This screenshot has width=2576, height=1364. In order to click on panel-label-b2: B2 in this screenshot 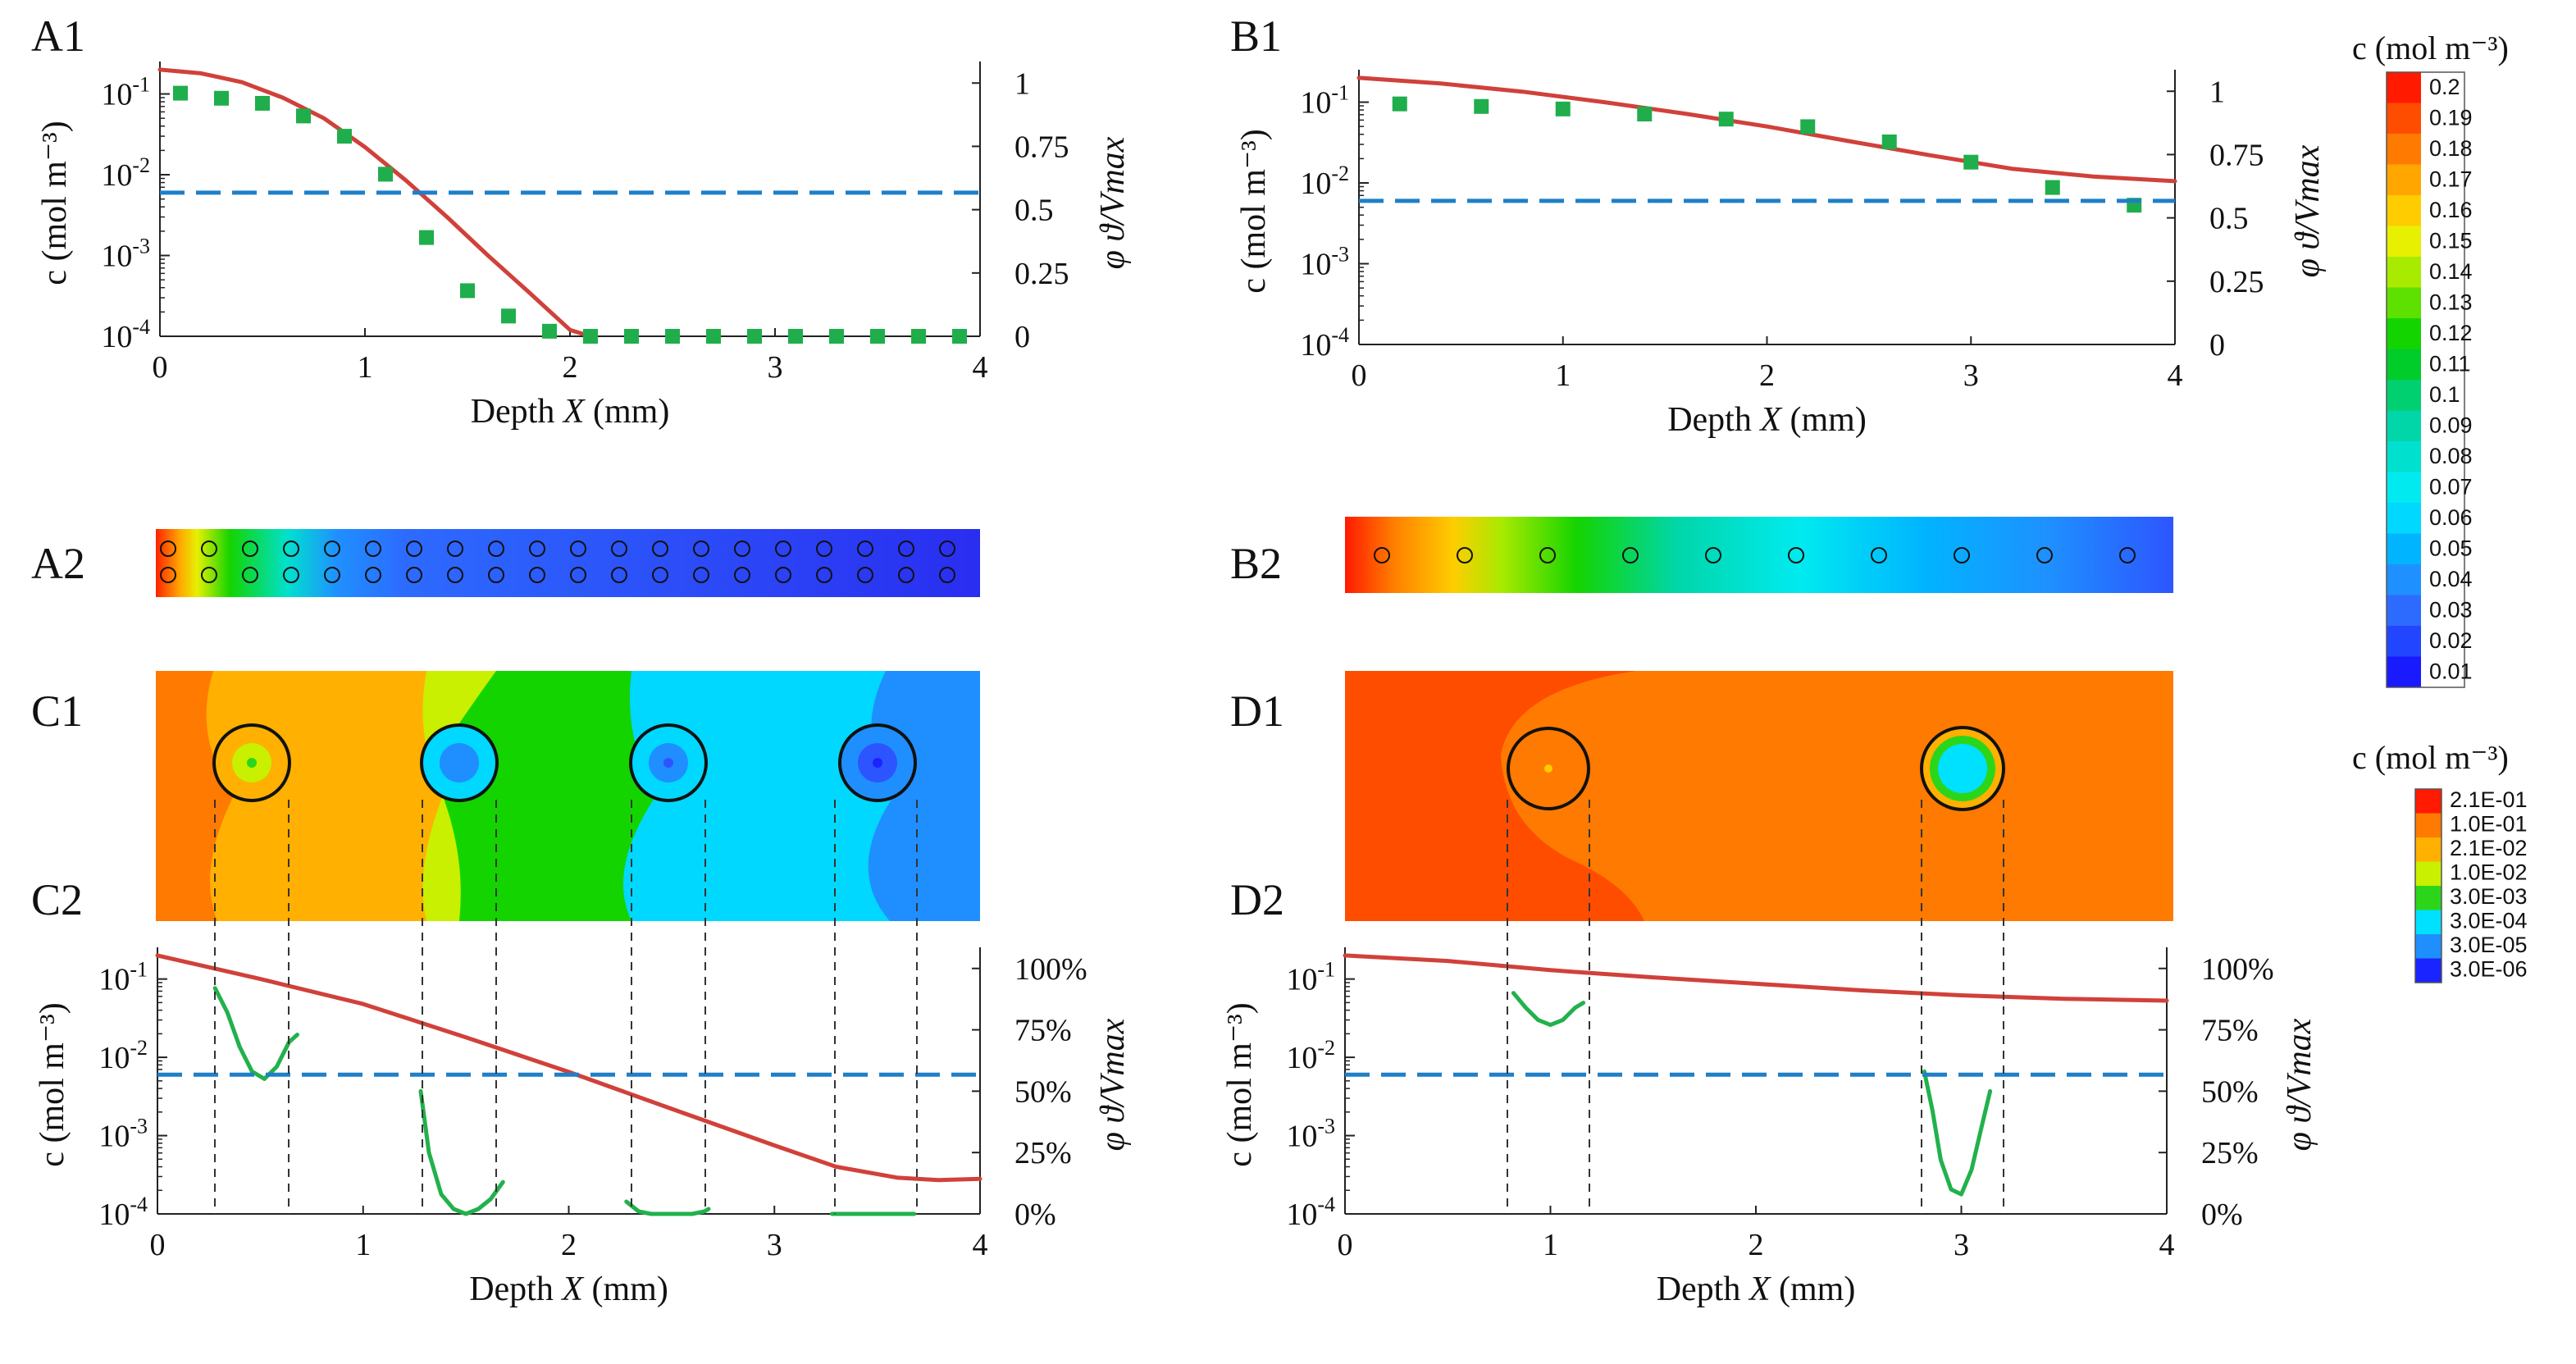, I will do `click(1256, 563)`.